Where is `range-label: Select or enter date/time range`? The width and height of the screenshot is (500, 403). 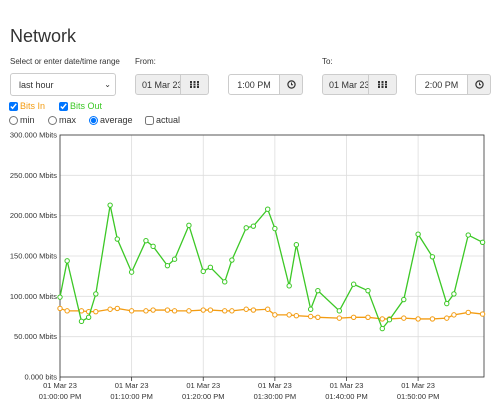 range-label: Select or enter date/time range is located at coordinates (65, 61).